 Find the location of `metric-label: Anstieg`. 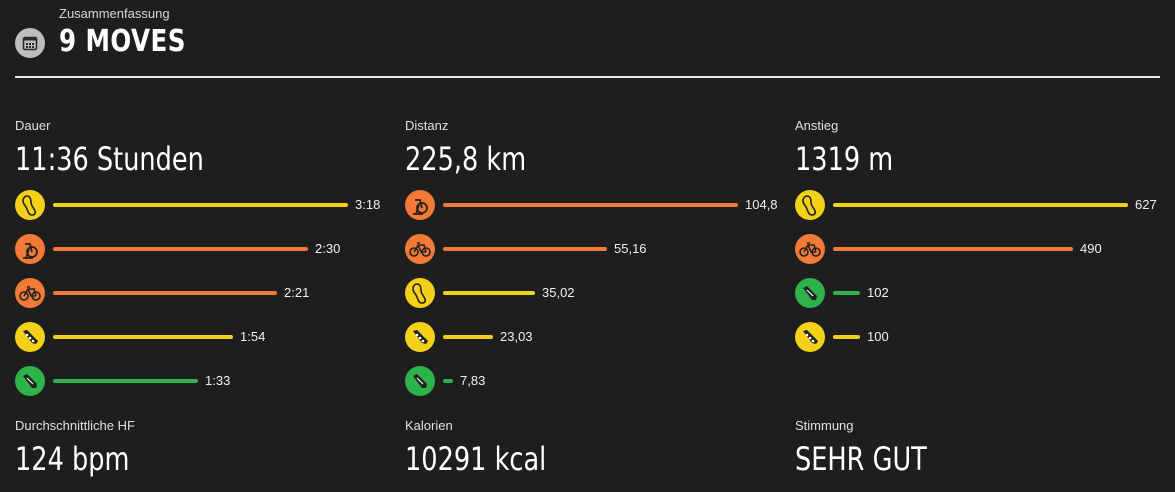

metric-label: Anstieg is located at coordinates (817, 125).